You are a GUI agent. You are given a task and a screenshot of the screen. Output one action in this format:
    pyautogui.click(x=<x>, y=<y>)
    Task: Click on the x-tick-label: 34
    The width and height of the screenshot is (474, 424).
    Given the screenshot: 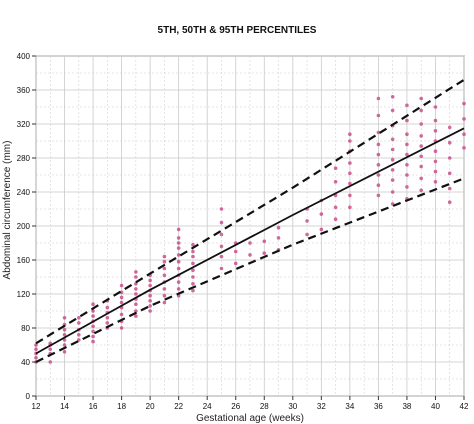 What is the action you would take?
    pyautogui.click(x=349, y=406)
    